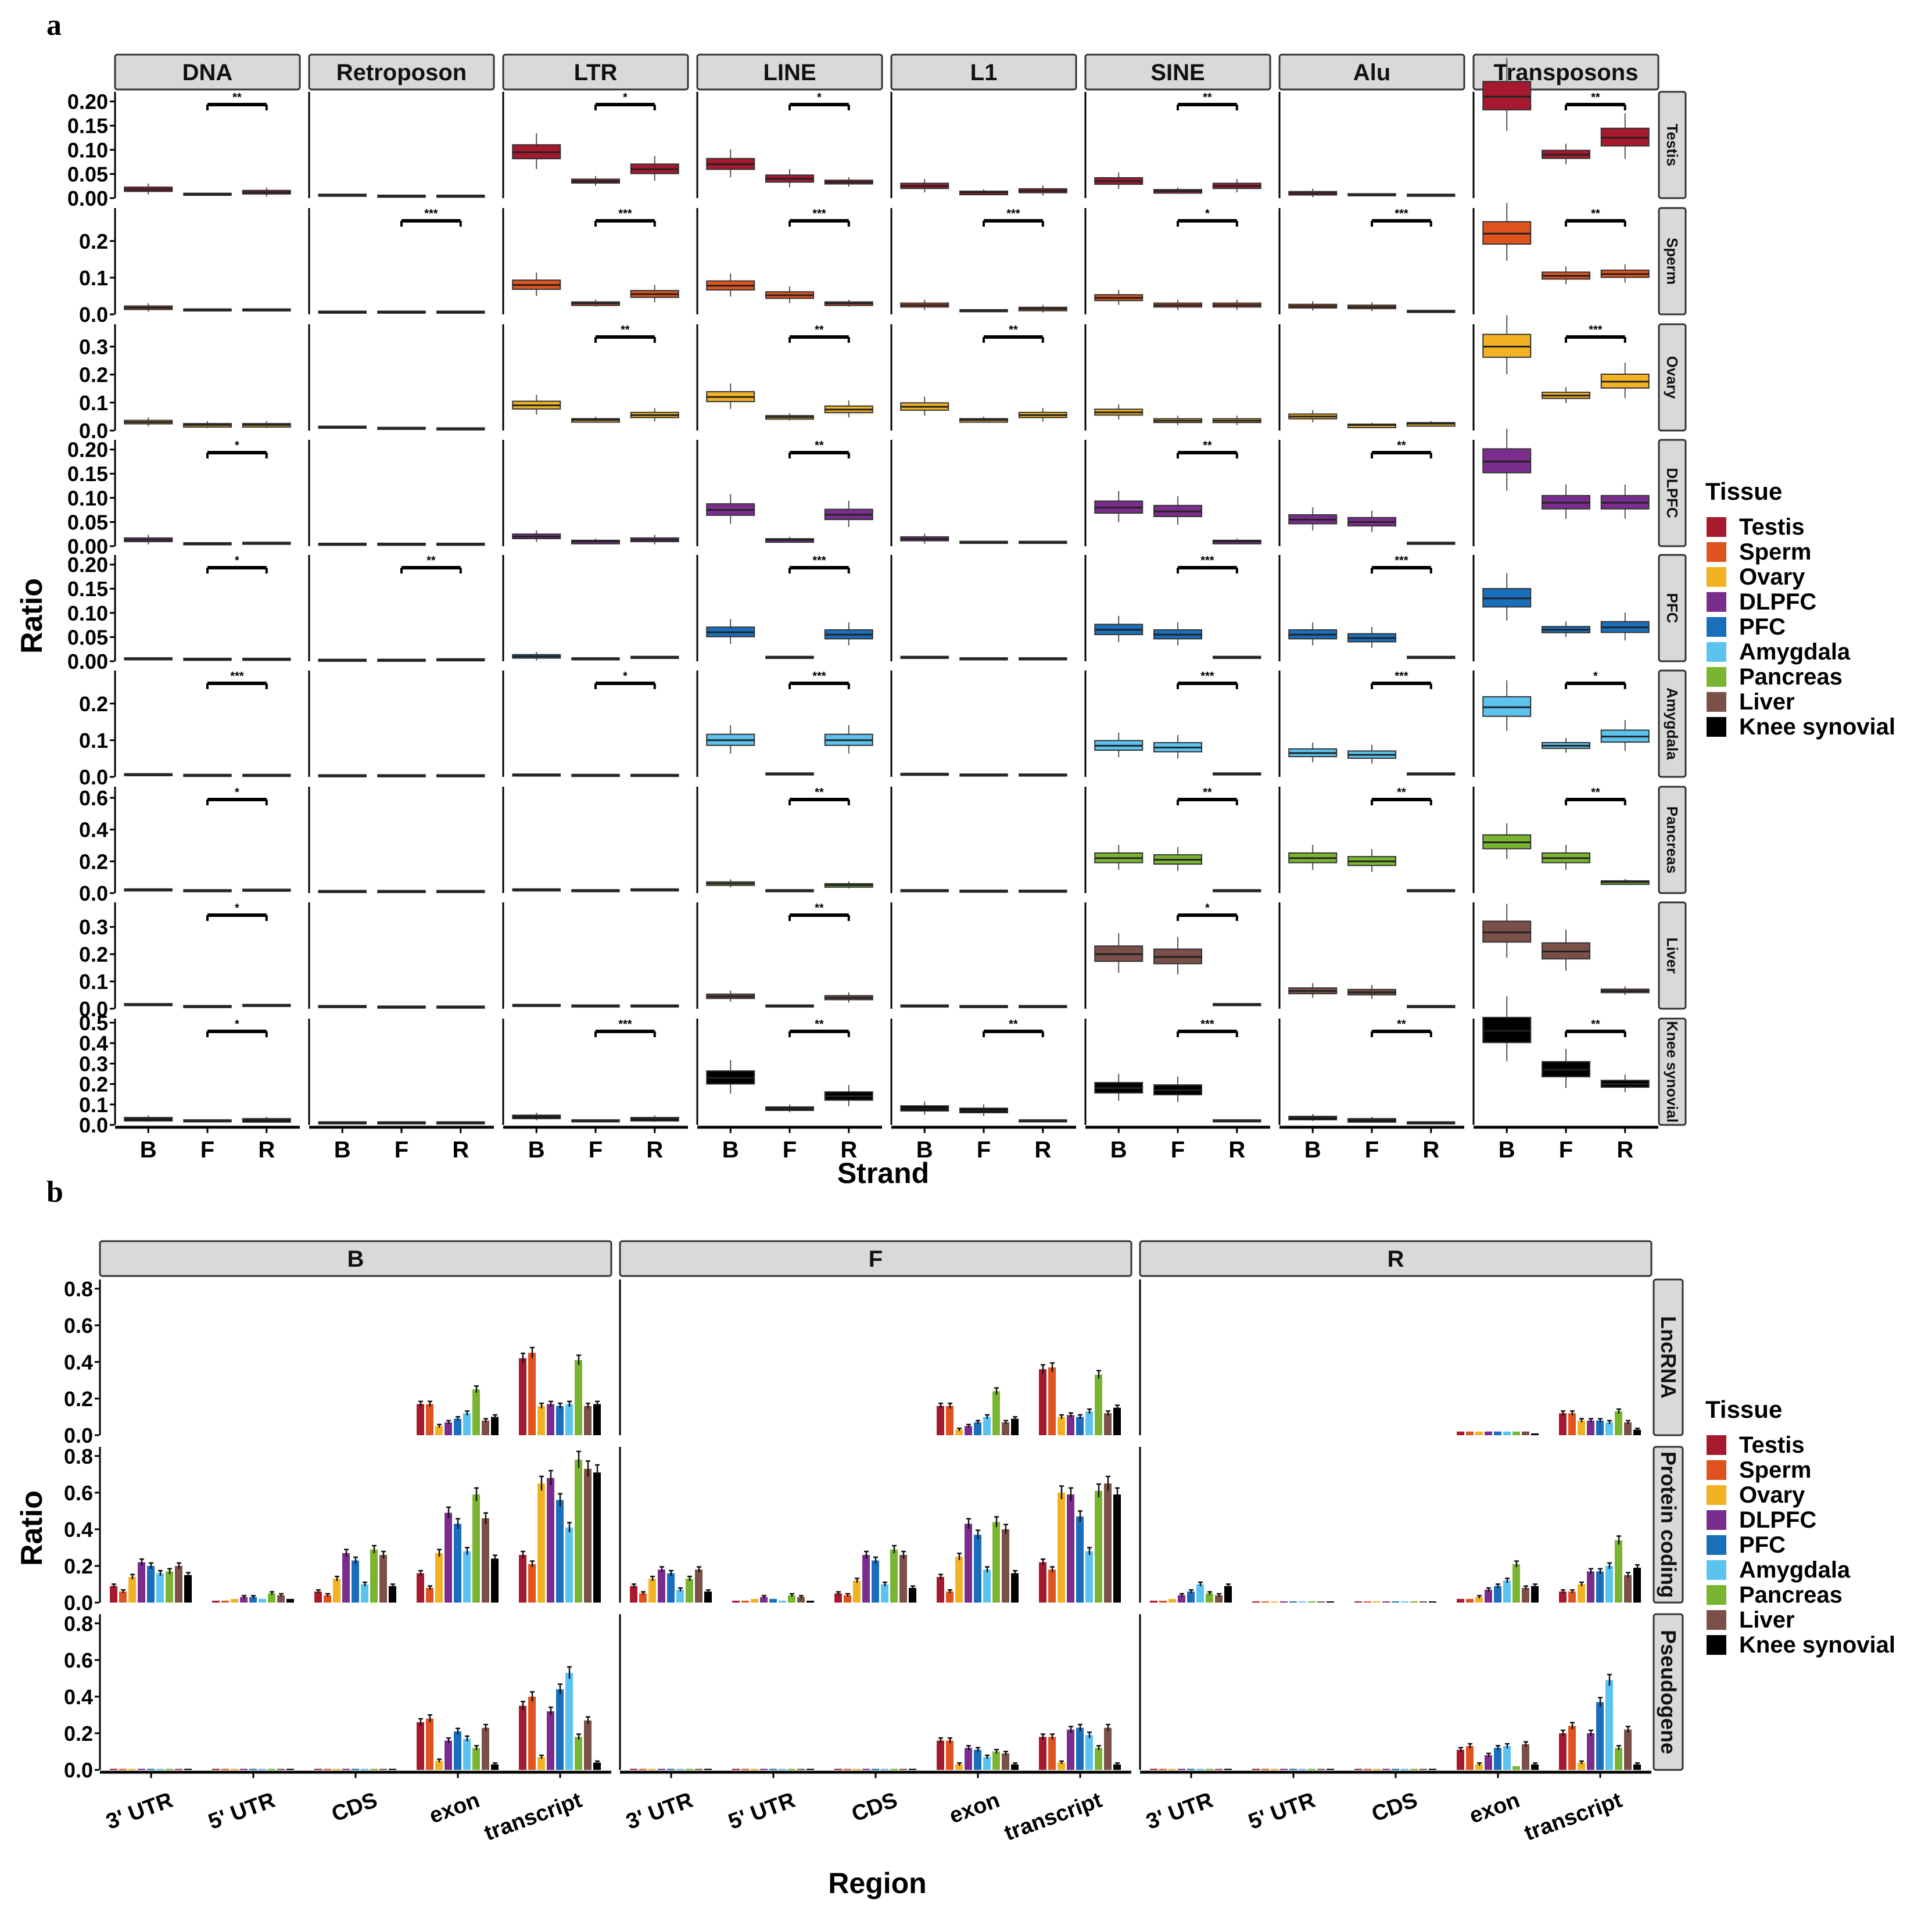 The width and height of the screenshot is (1932, 1914). What do you see at coordinates (1396, 1259) in the screenshot?
I see `strip-col-label: R` at bounding box center [1396, 1259].